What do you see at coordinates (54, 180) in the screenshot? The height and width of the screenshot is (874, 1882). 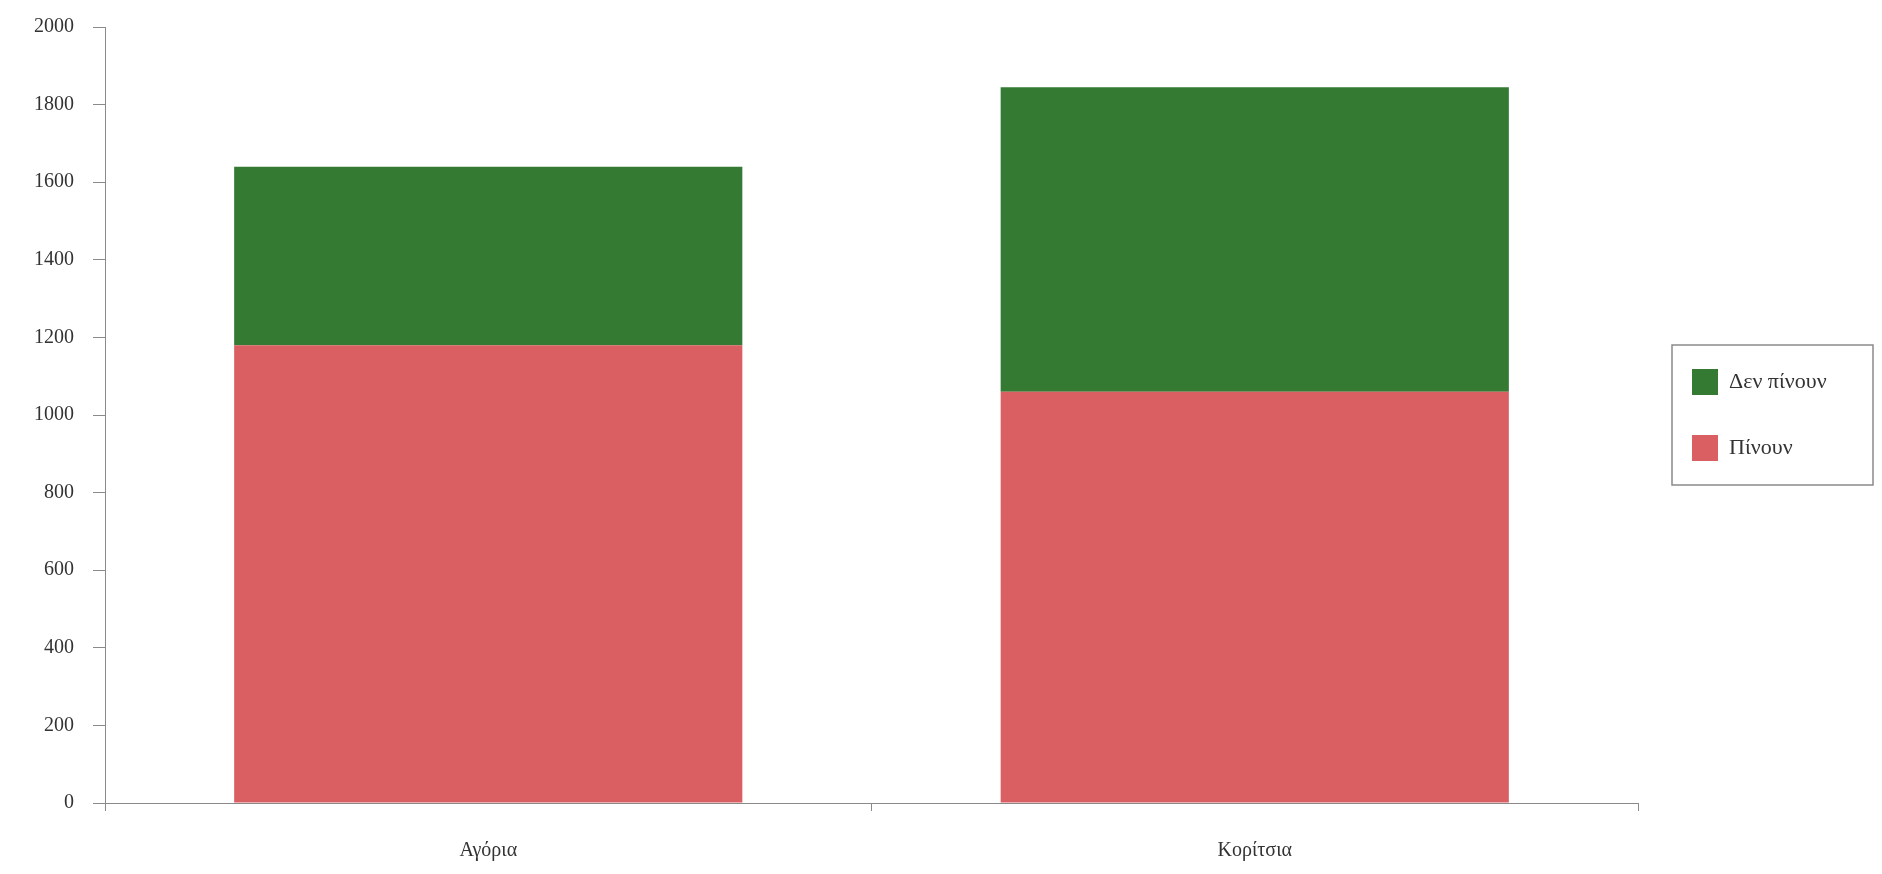 I see `y-tick-label: 1600` at bounding box center [54, 180].